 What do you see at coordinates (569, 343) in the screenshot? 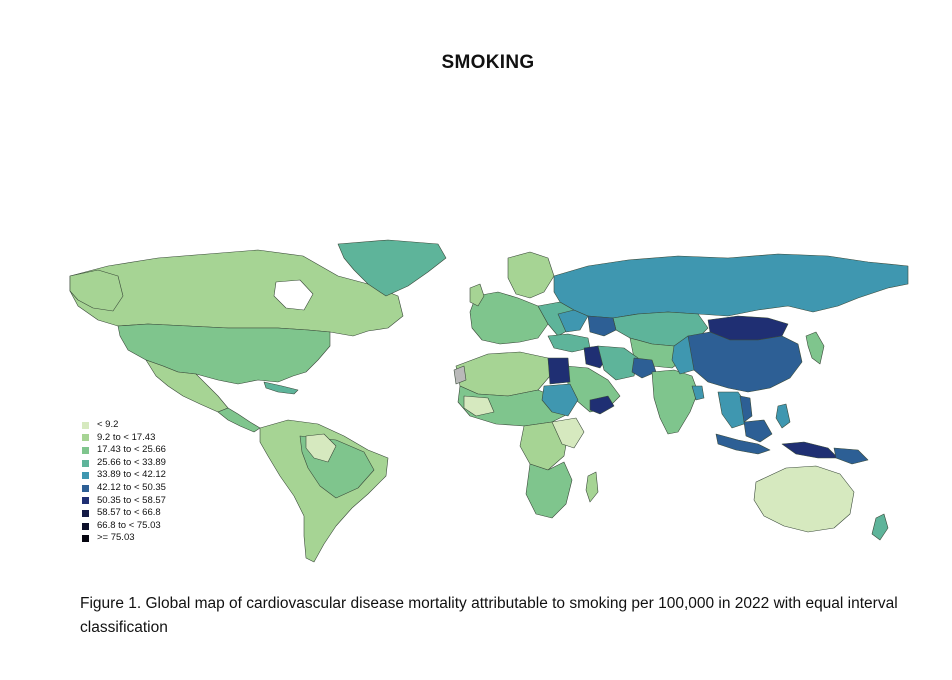
I see `region-turkey` at bounding box center [569, 343].